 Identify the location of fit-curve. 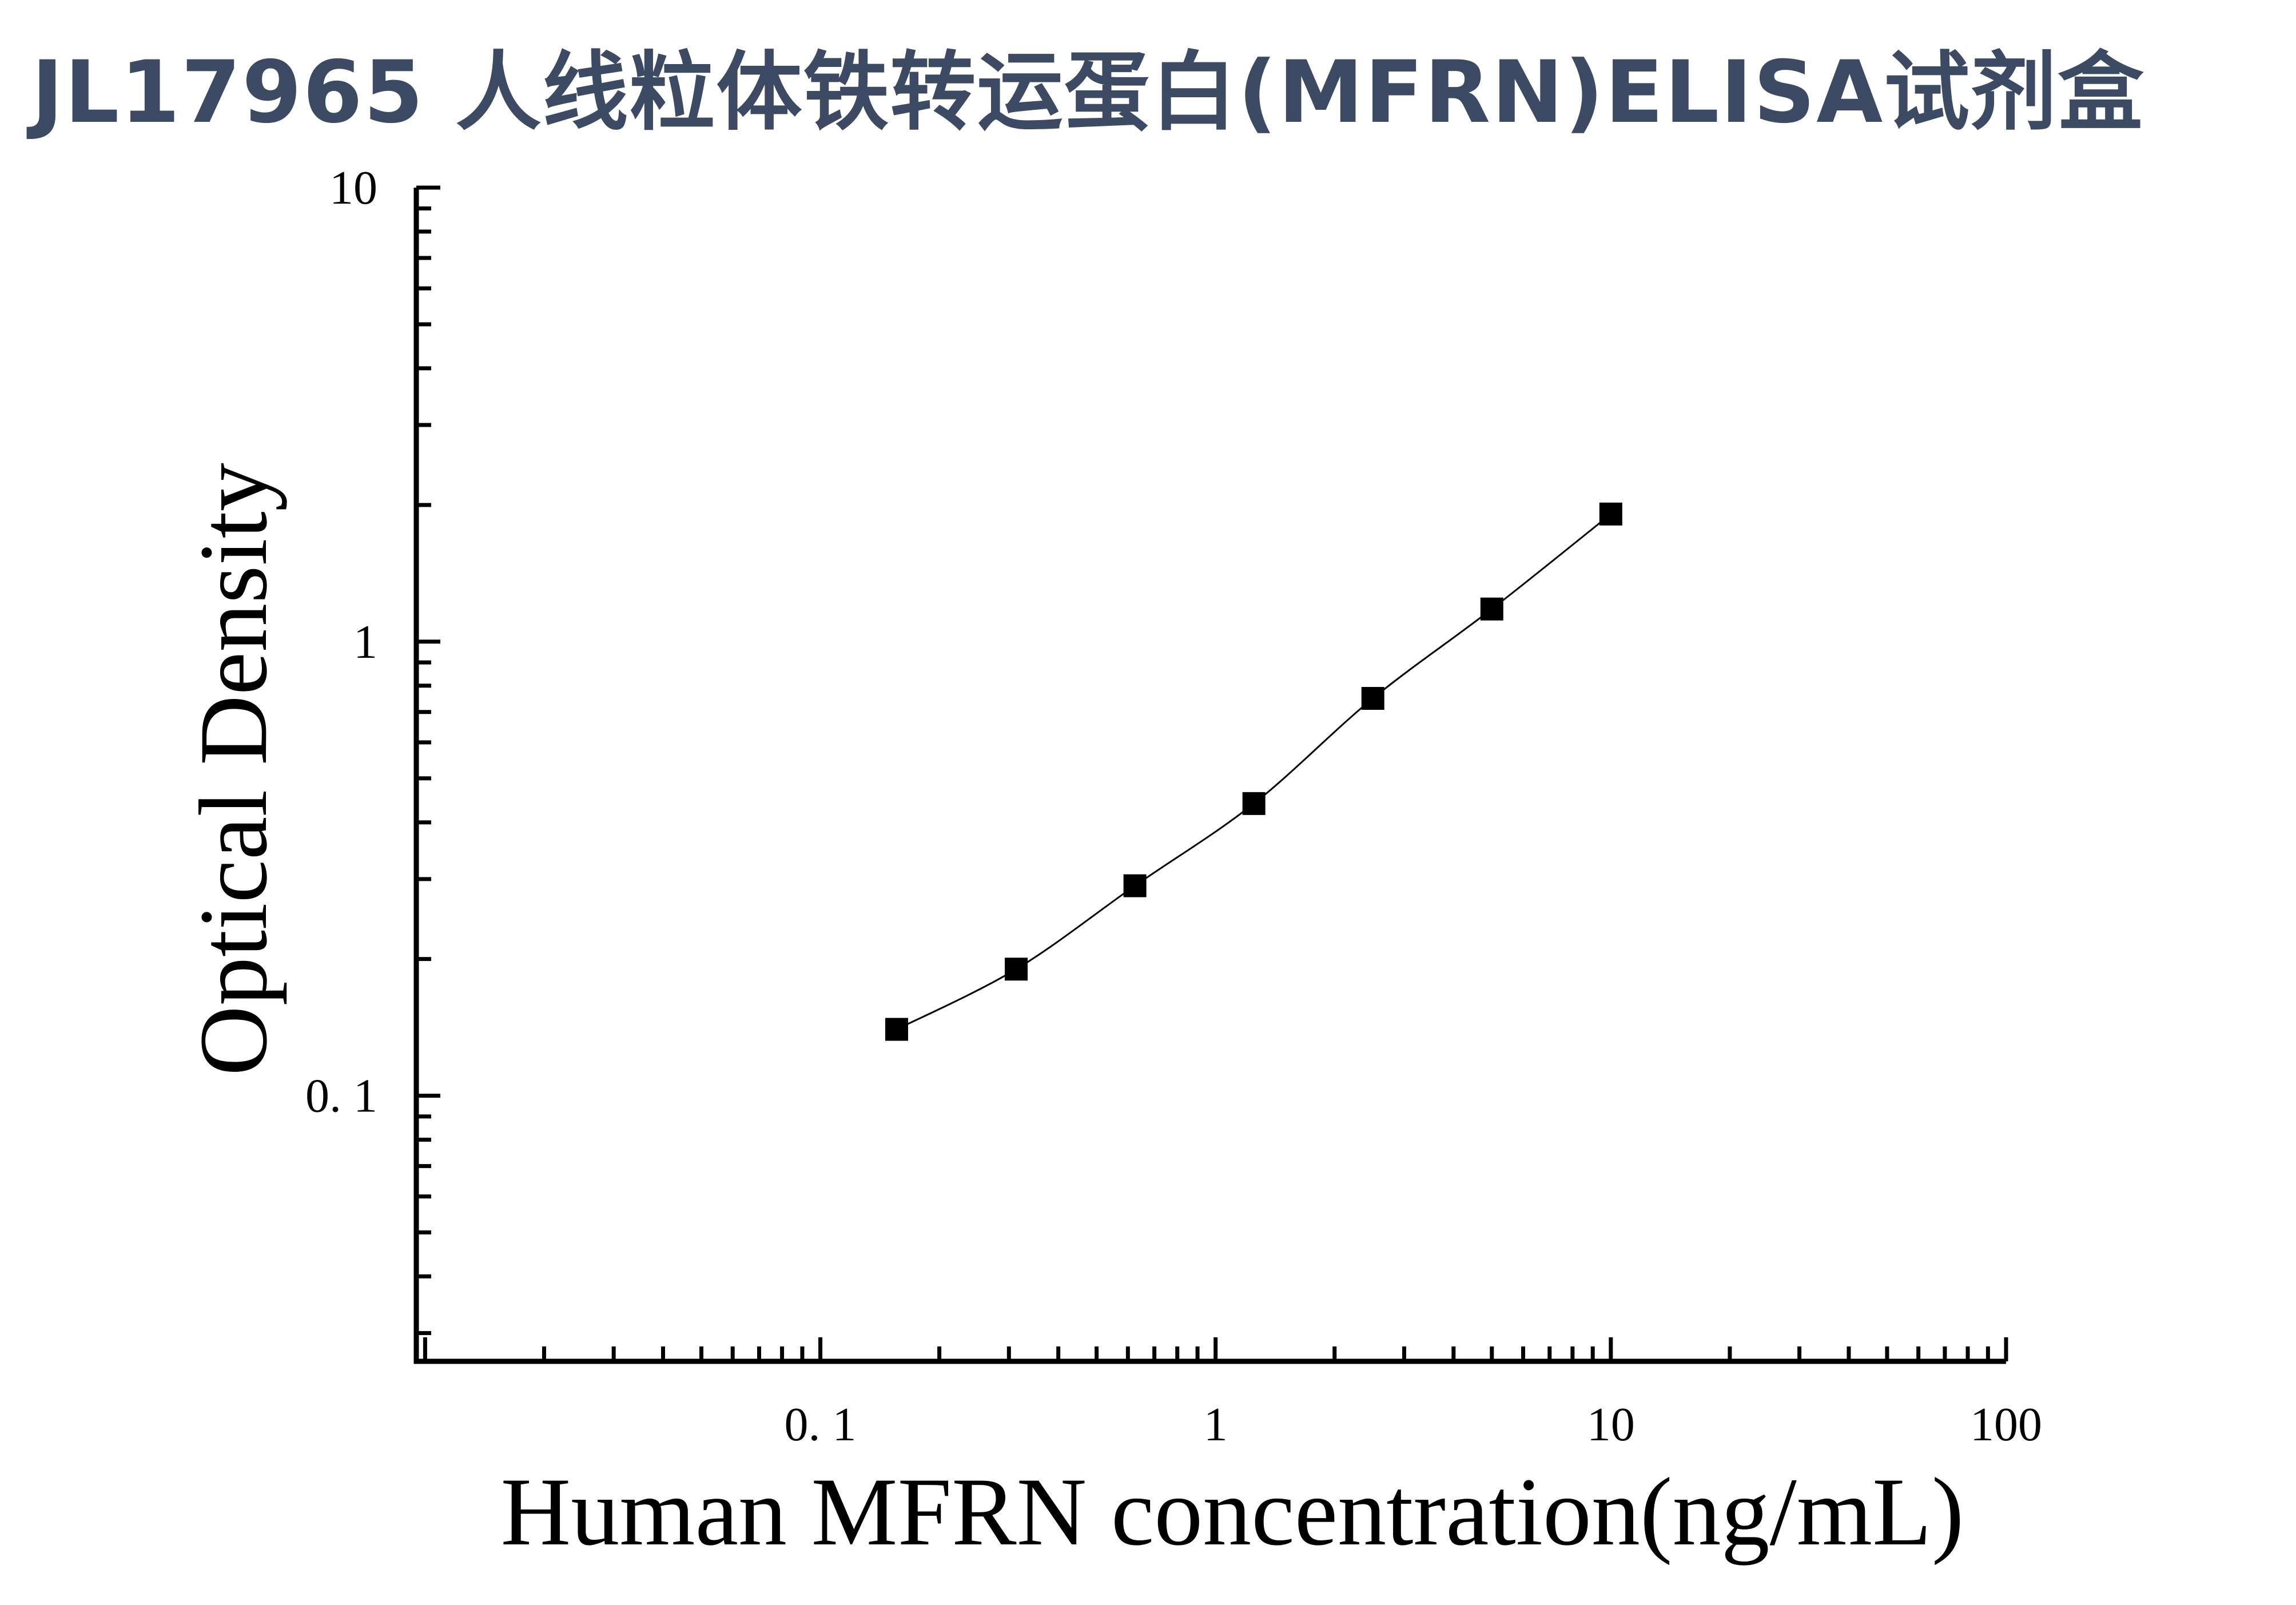
(1253, 771).